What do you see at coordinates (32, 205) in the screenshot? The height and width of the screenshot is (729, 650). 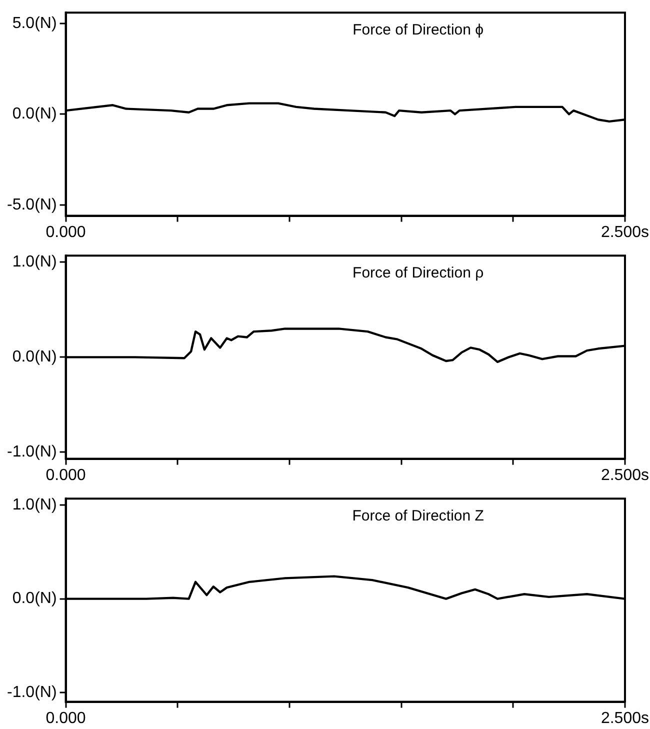 I see `y-tick-label: -5.0(N)` at bounding box center [32, 205].